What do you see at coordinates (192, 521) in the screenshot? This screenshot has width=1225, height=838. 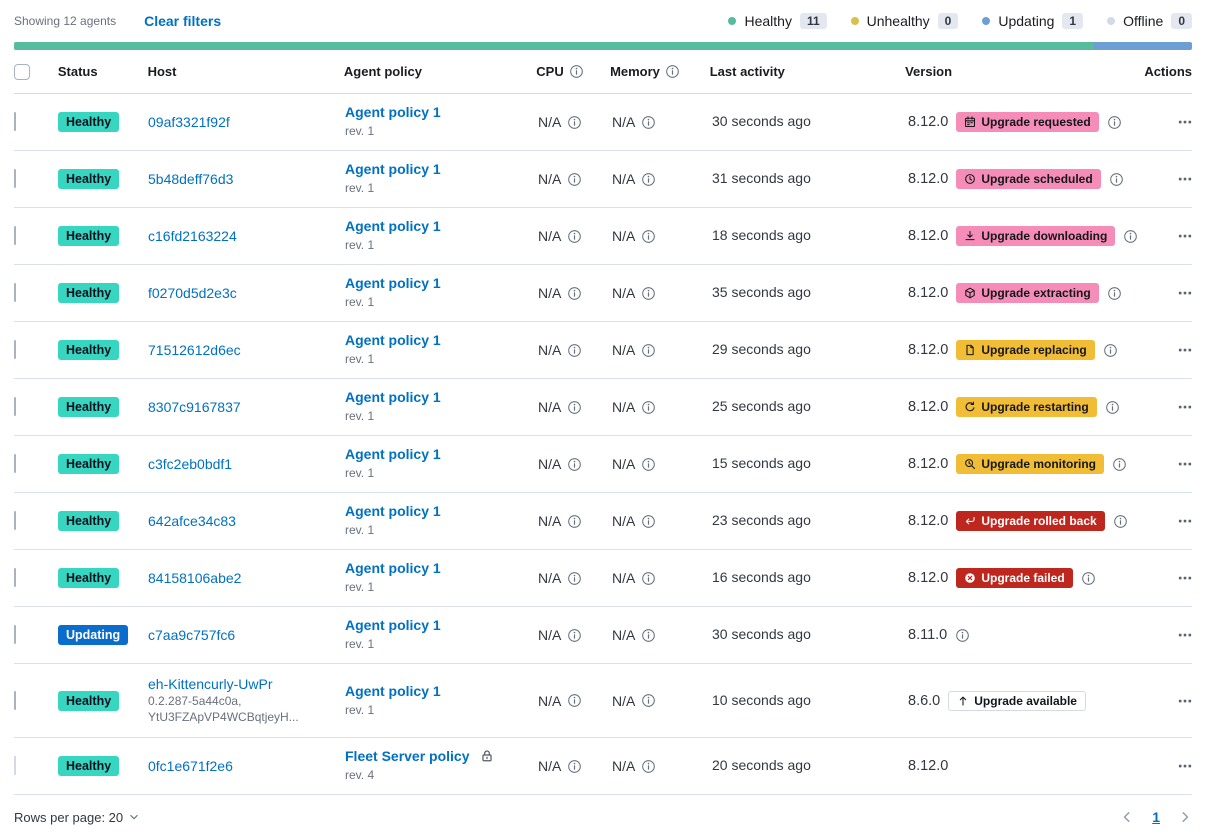 I see `host-link: 642afce34c83` at bounding box center [192, 521].